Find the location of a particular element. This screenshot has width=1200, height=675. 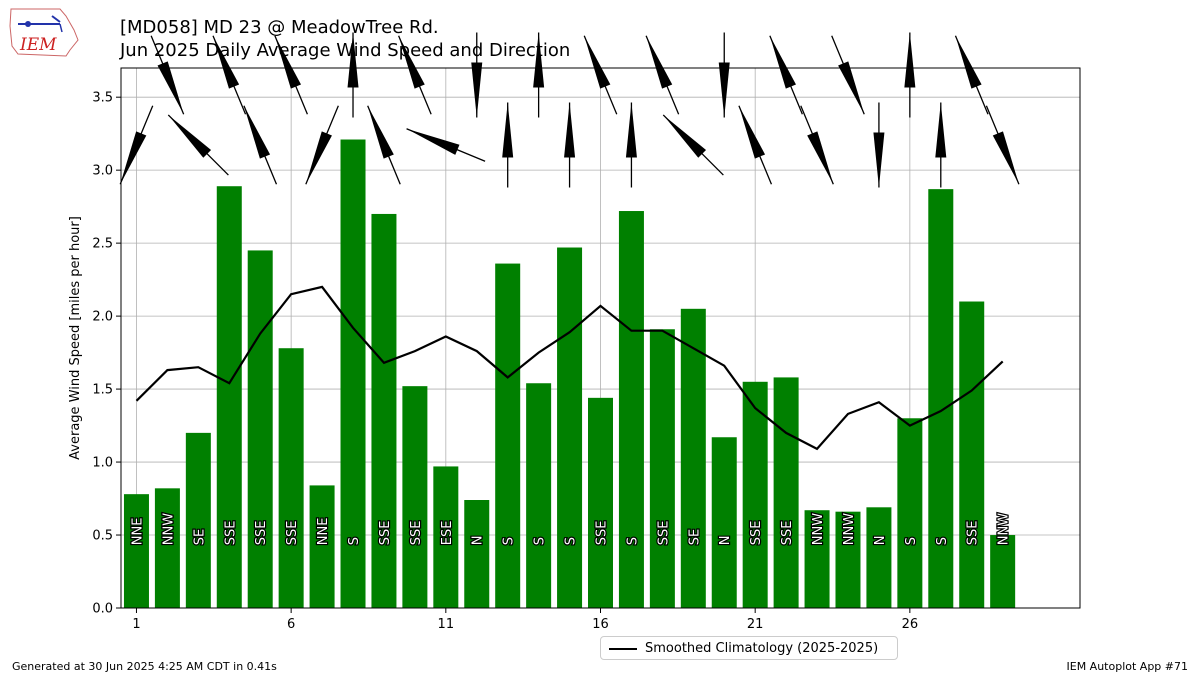

x-tick-label-16: 16 is located at coordinates (600, 624).